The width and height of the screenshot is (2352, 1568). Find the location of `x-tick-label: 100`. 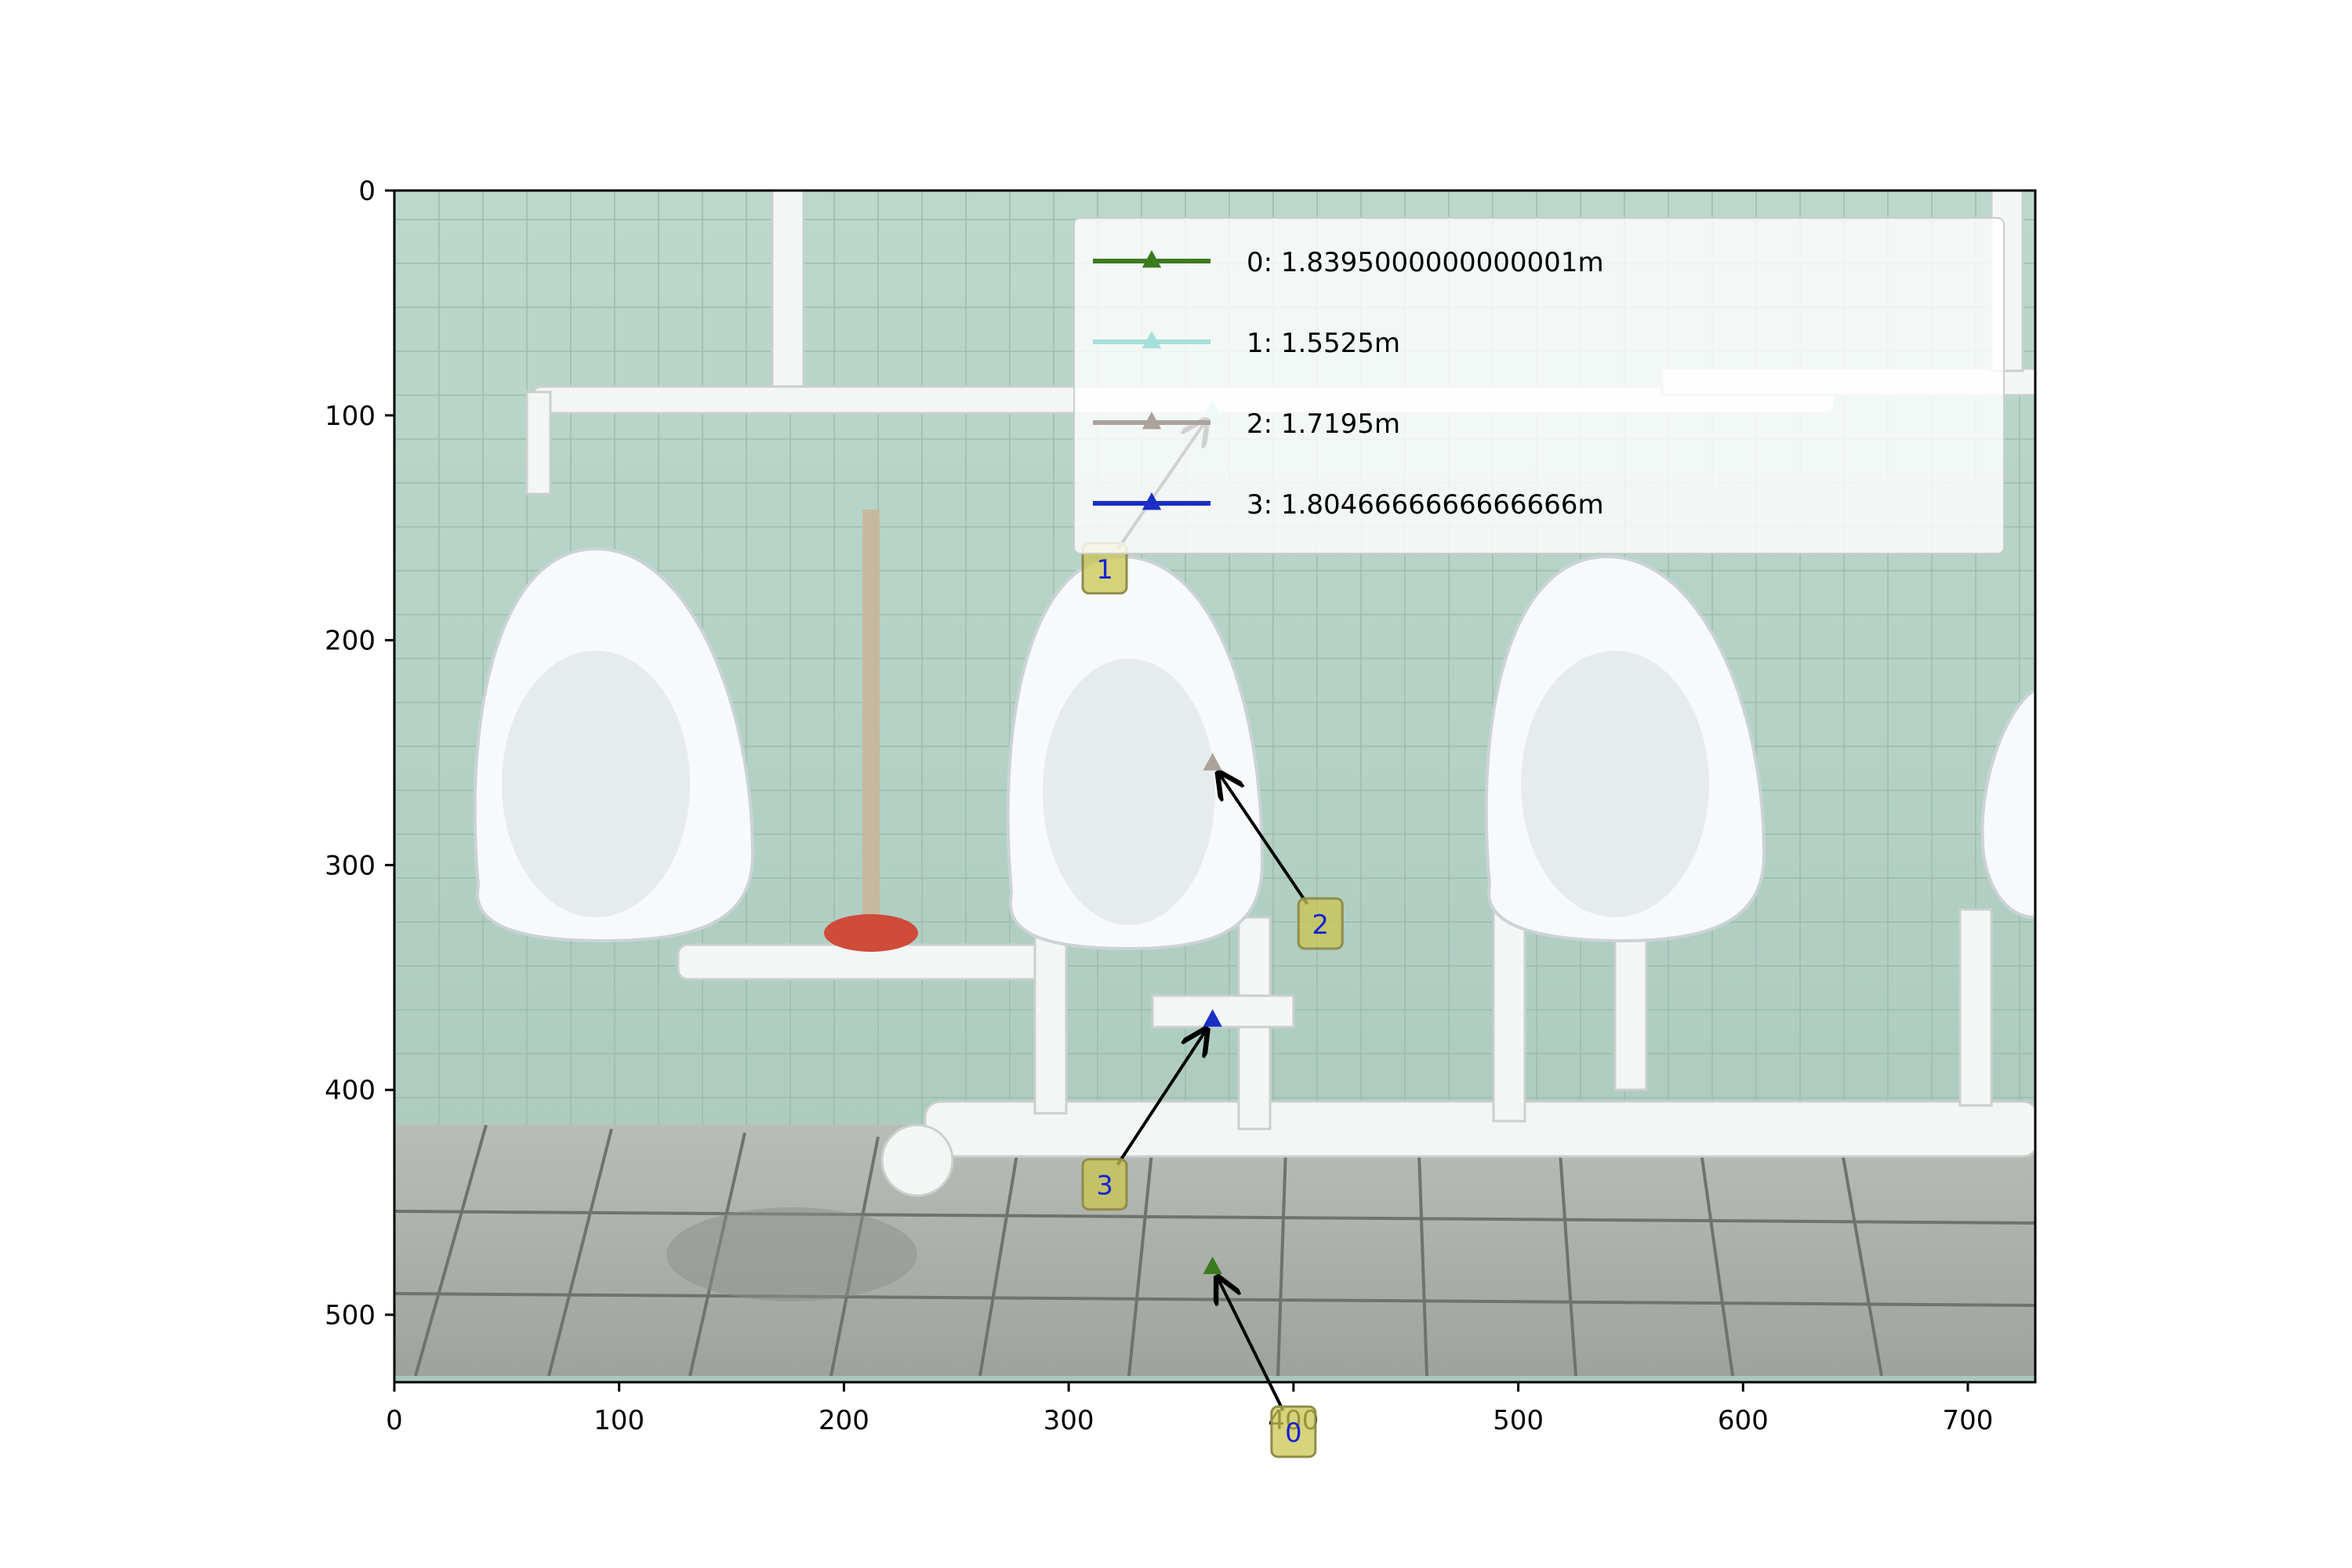

x-tick-label: 100 is located at coordinates (618, 1420).